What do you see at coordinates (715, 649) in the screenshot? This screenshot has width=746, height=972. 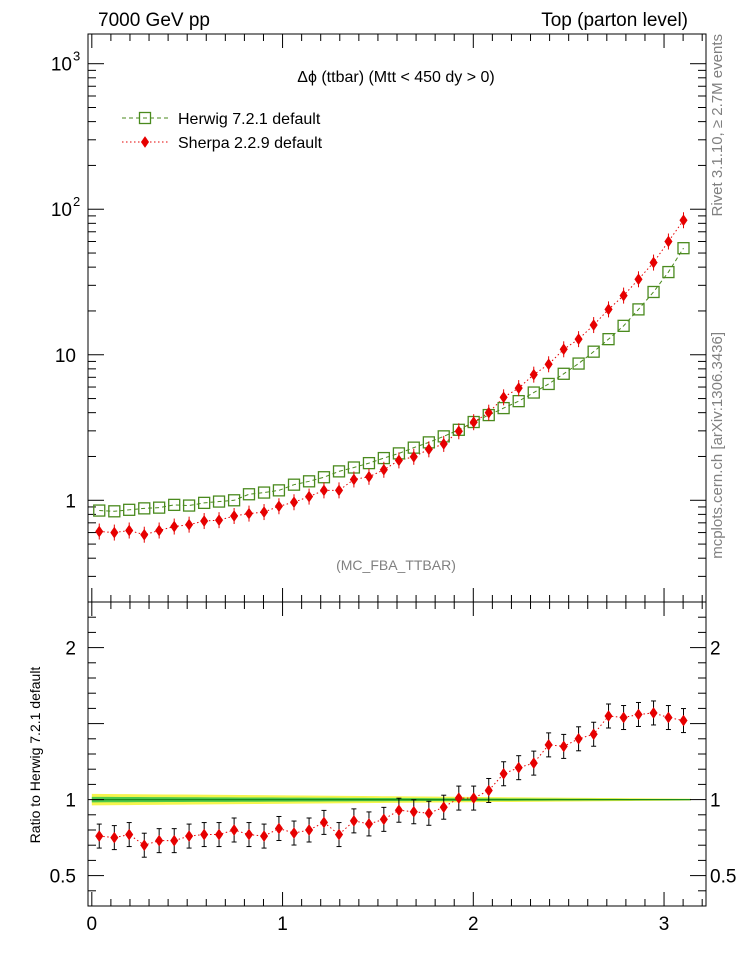 I see `y-tick-label-right: 2` at bounding box center [715, 649].